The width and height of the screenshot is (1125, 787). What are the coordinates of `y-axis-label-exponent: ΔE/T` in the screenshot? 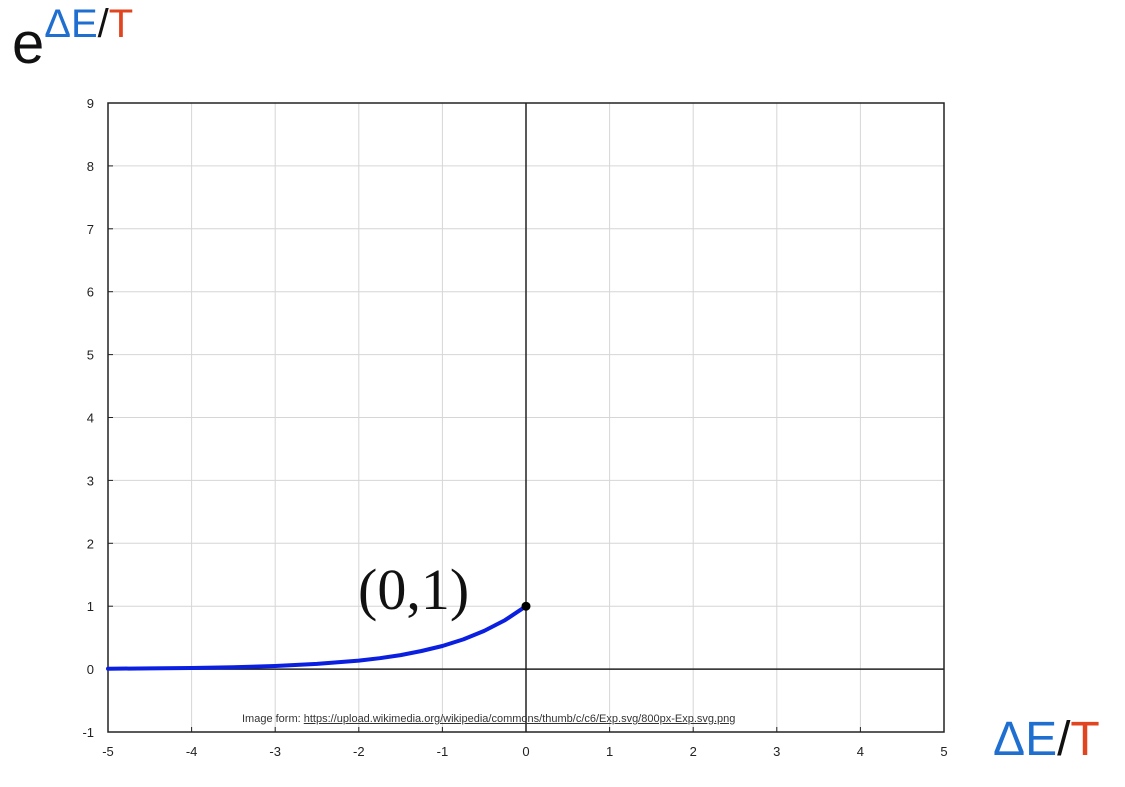 It's located at (88, 24).